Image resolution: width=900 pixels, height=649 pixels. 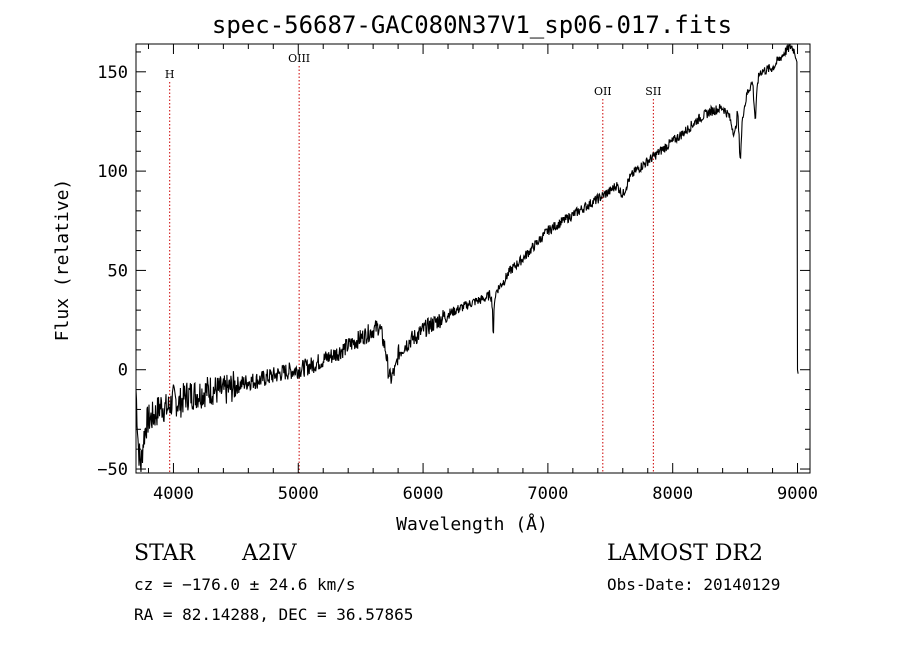 I want to click on y-tick-label: −50, so click(x=112, y=470).